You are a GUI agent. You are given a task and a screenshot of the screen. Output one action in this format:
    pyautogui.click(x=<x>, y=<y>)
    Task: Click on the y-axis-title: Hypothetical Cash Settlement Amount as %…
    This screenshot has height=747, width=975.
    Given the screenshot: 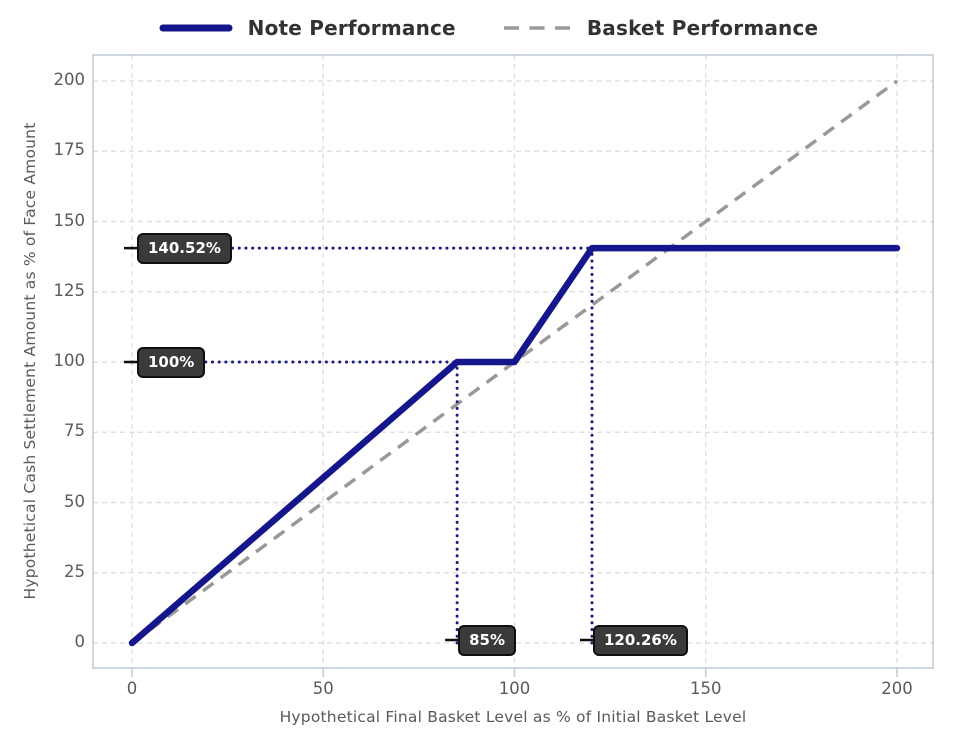 What is the action you would take?
    pyautogui.click(x=30, y=361)
    